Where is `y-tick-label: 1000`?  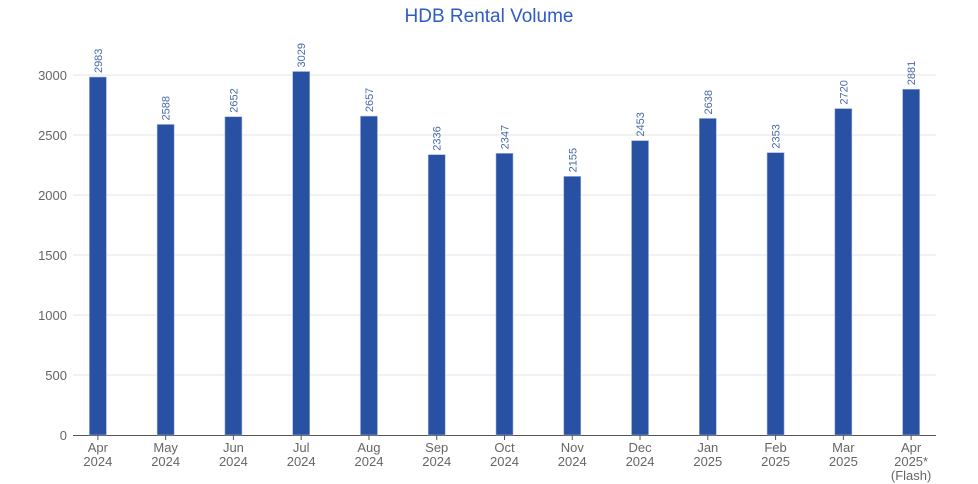 y-tick-label: 1000 is located at coordinates (52, 315).